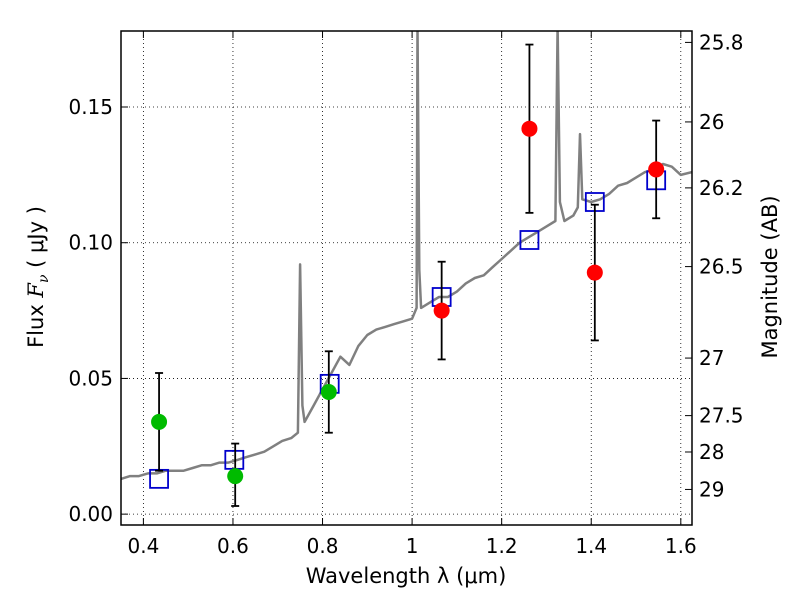  I want to click on x-tick-label: 1.2, so click(502, 546).